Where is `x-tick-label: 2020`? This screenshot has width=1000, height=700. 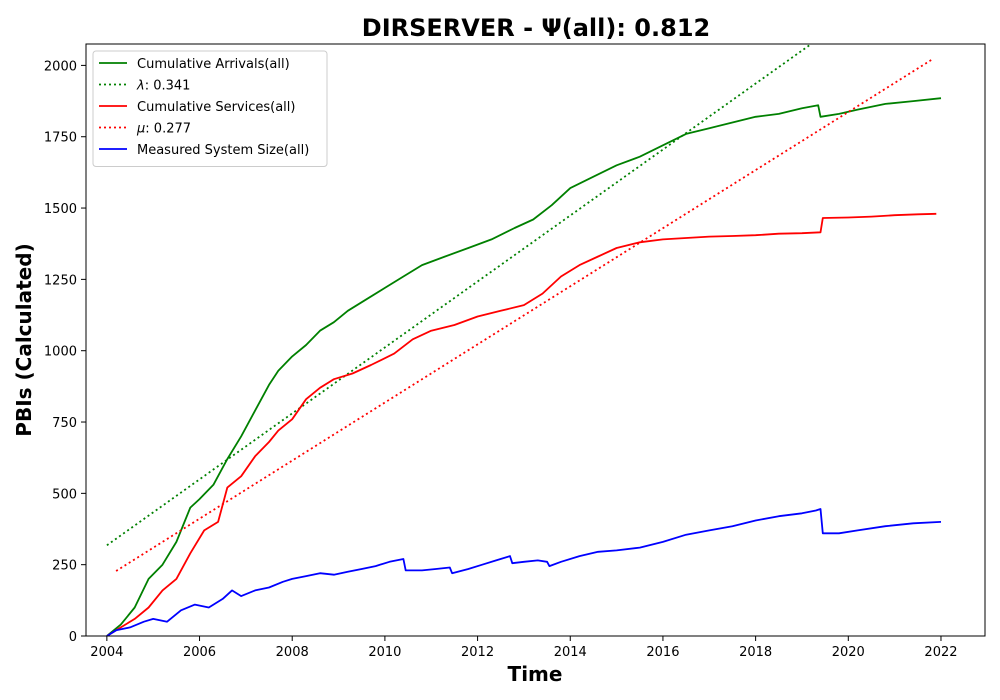 x-tick-label: 2020 is located at coordinates (848, 652).